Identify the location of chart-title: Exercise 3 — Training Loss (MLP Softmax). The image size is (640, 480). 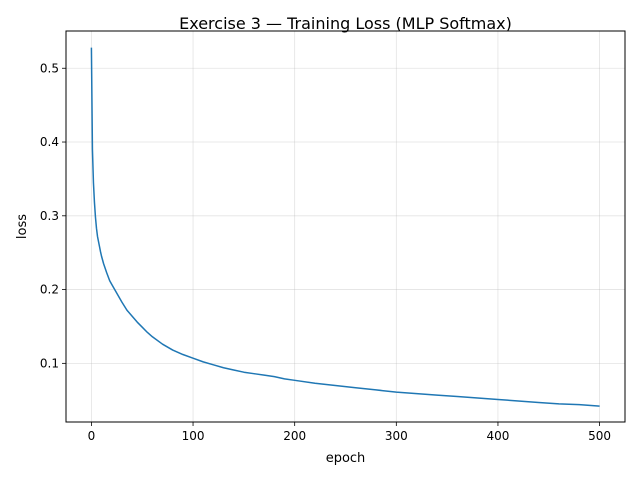
(345, 23).